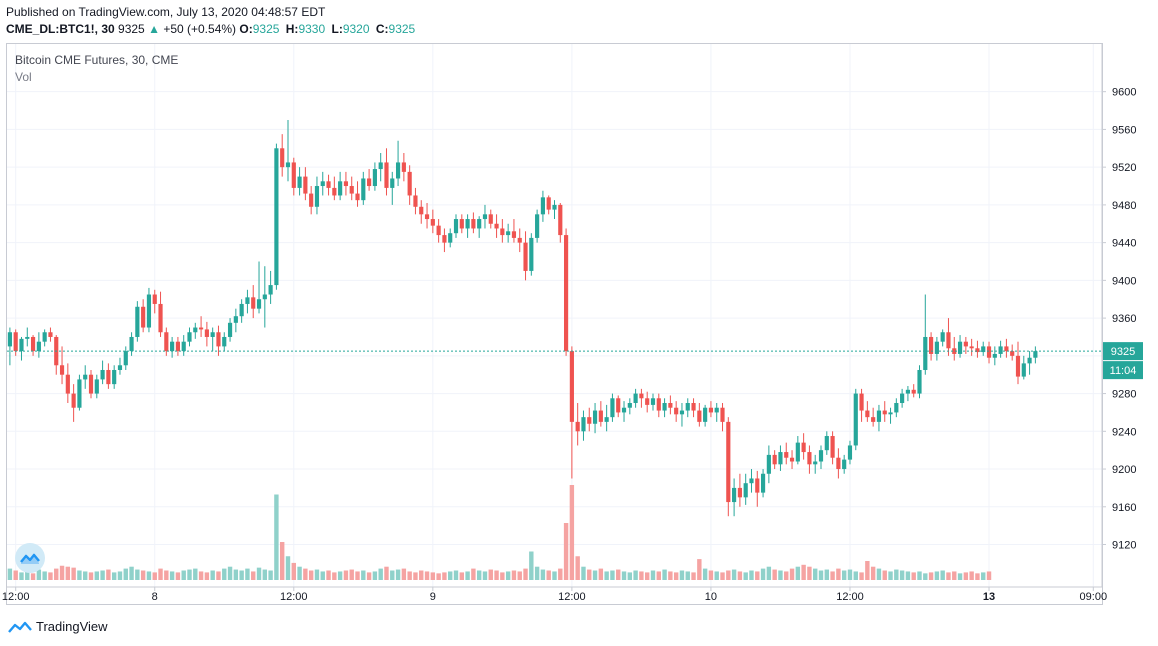 The width and height of the screenshot is (1158, 646). Describe the element at coordinates (356, 29) in the screenshot. I see `low-value: 9320` at that location.